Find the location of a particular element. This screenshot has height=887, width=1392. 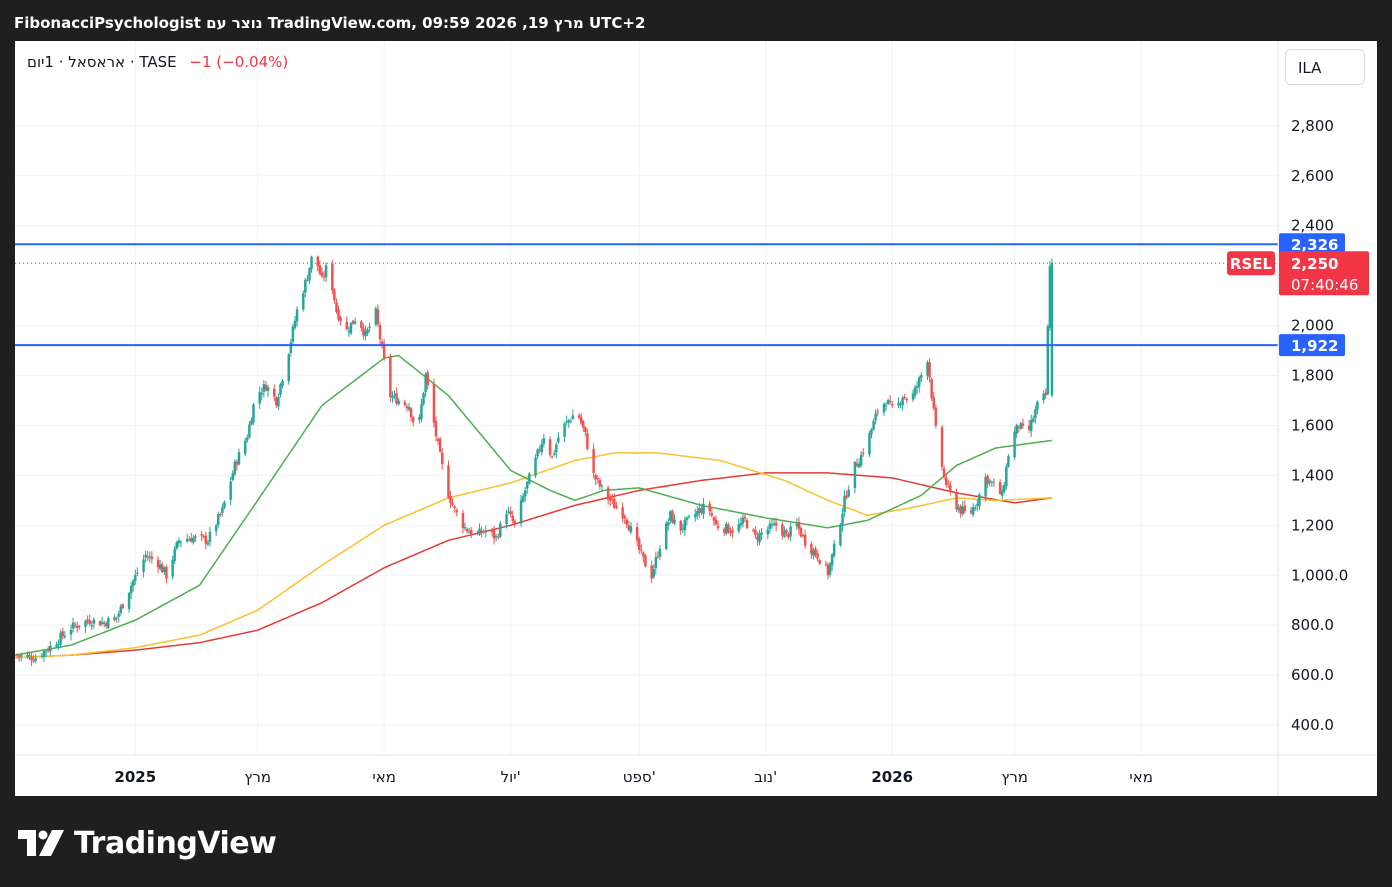

horizontal-lines is located at coordinates (646, 295).